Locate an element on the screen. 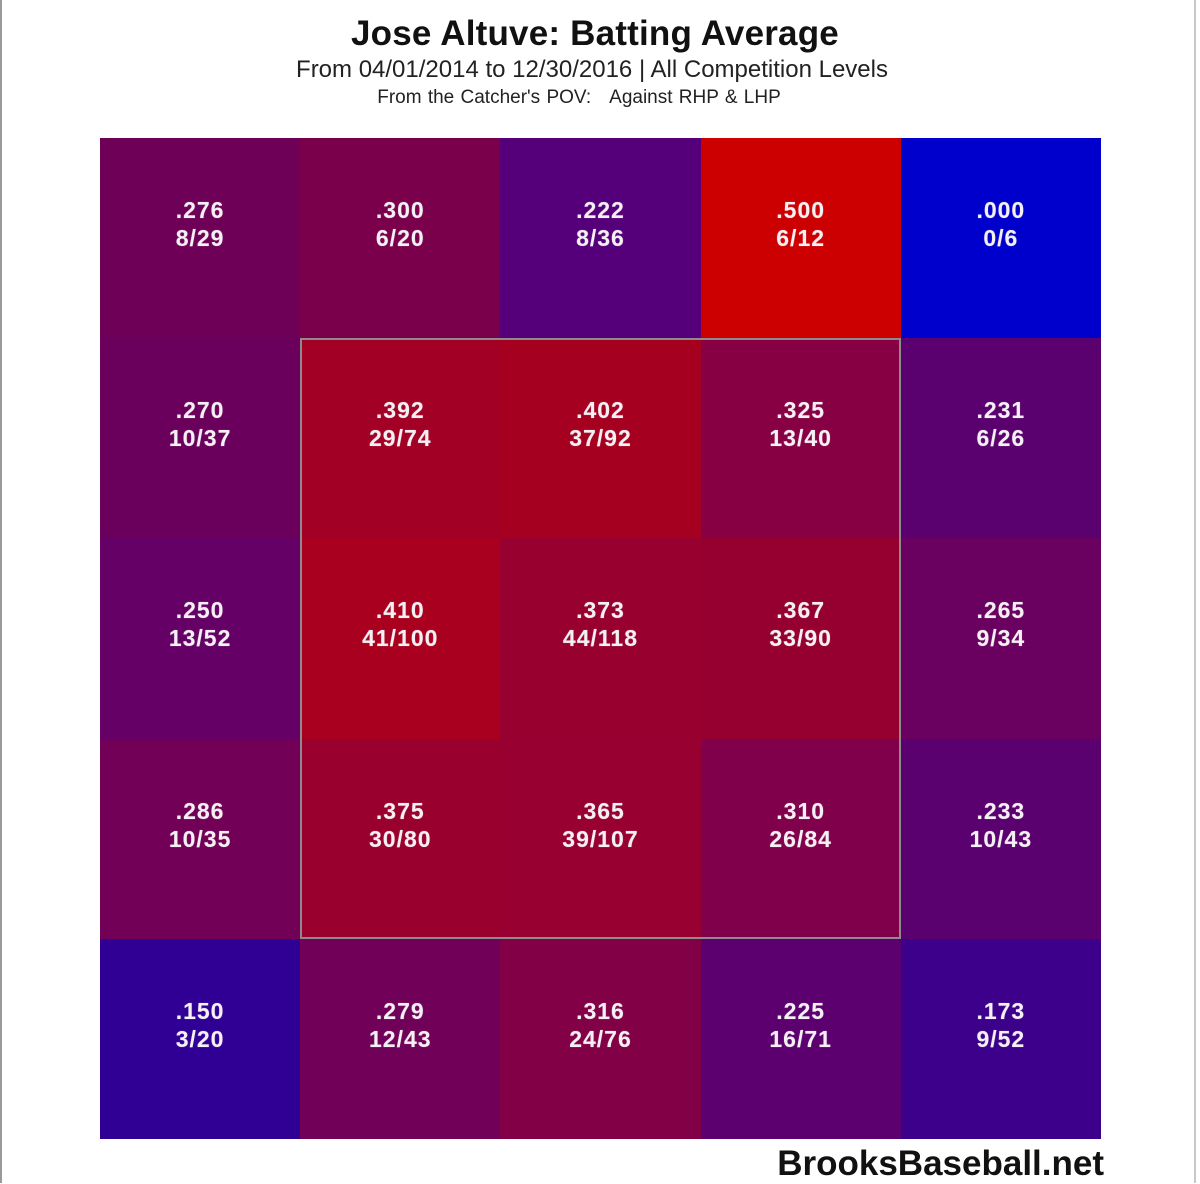 This screenshot has height=1184, width=1200. hits-at-bats: 41/100 is located at coordinates (400, 638).